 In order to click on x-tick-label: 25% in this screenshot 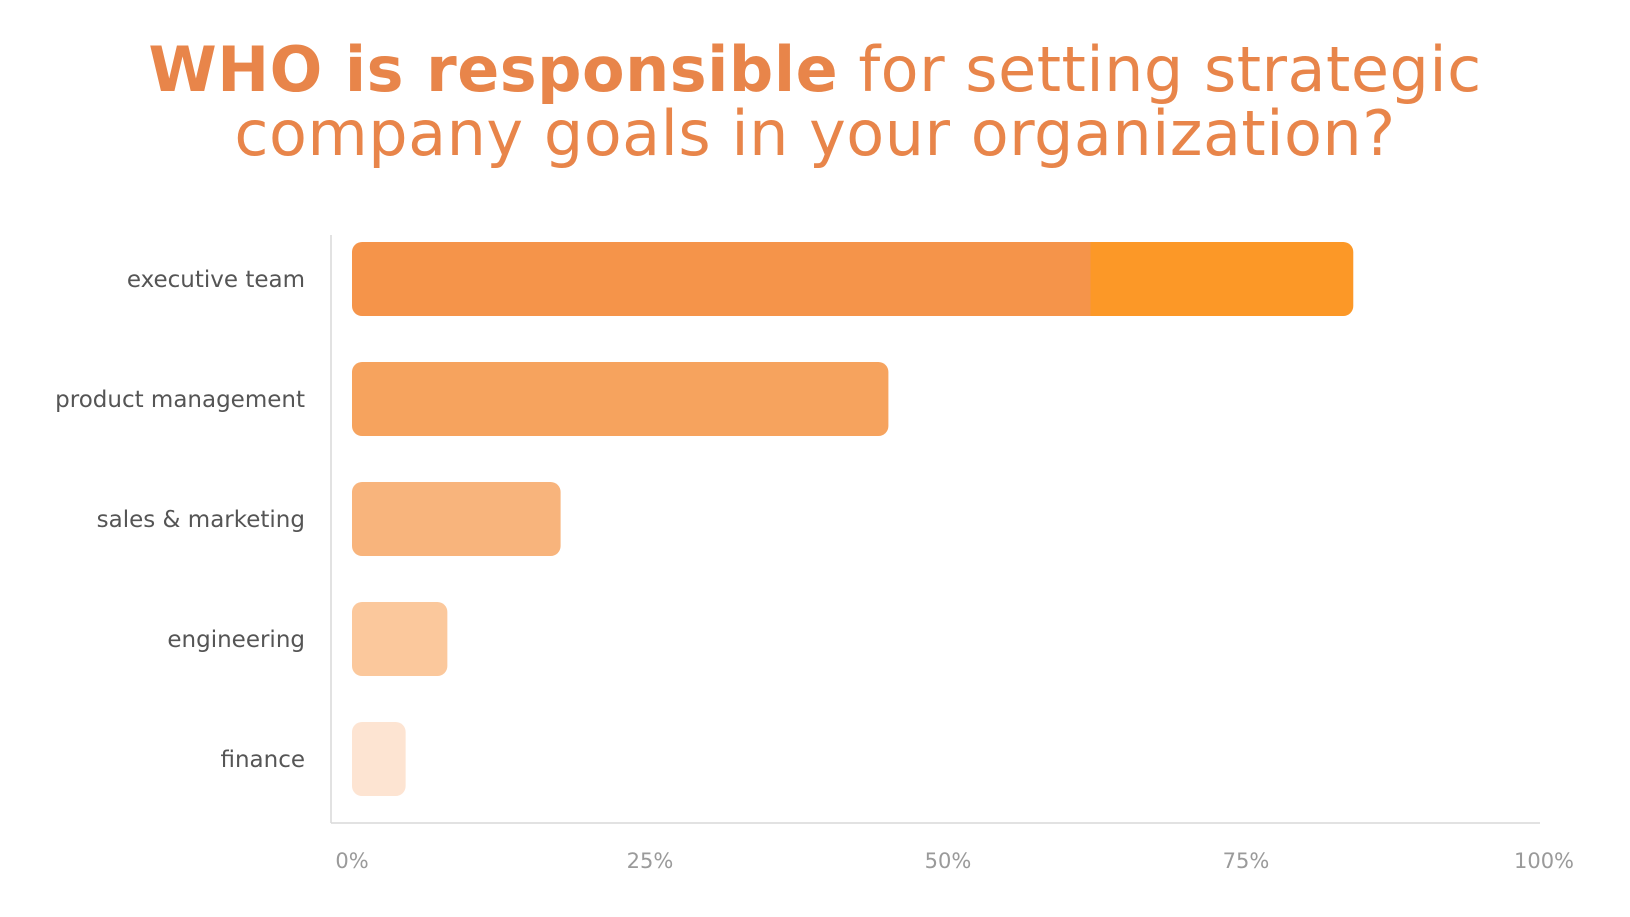, I will do `click(650, 861)`.